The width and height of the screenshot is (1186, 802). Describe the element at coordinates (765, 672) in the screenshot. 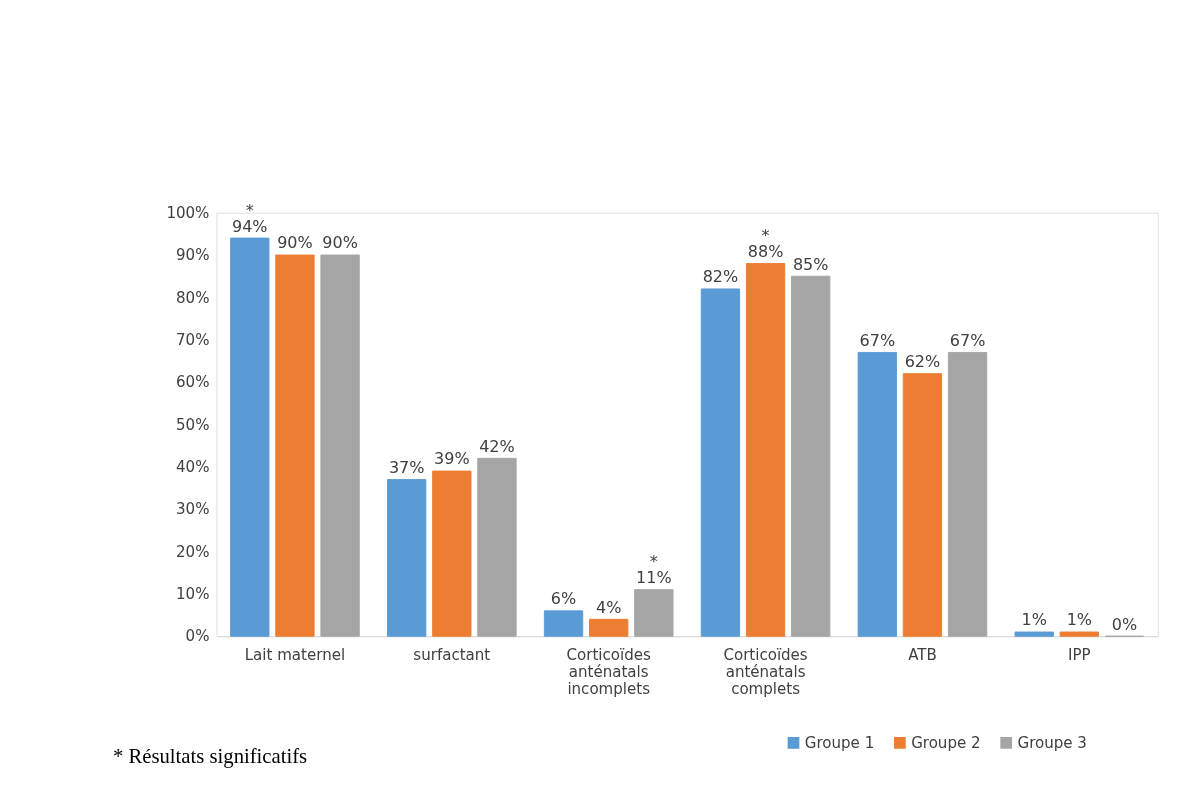

I see `x-tick-label: Corticoïdes anténatals complets` at that location.